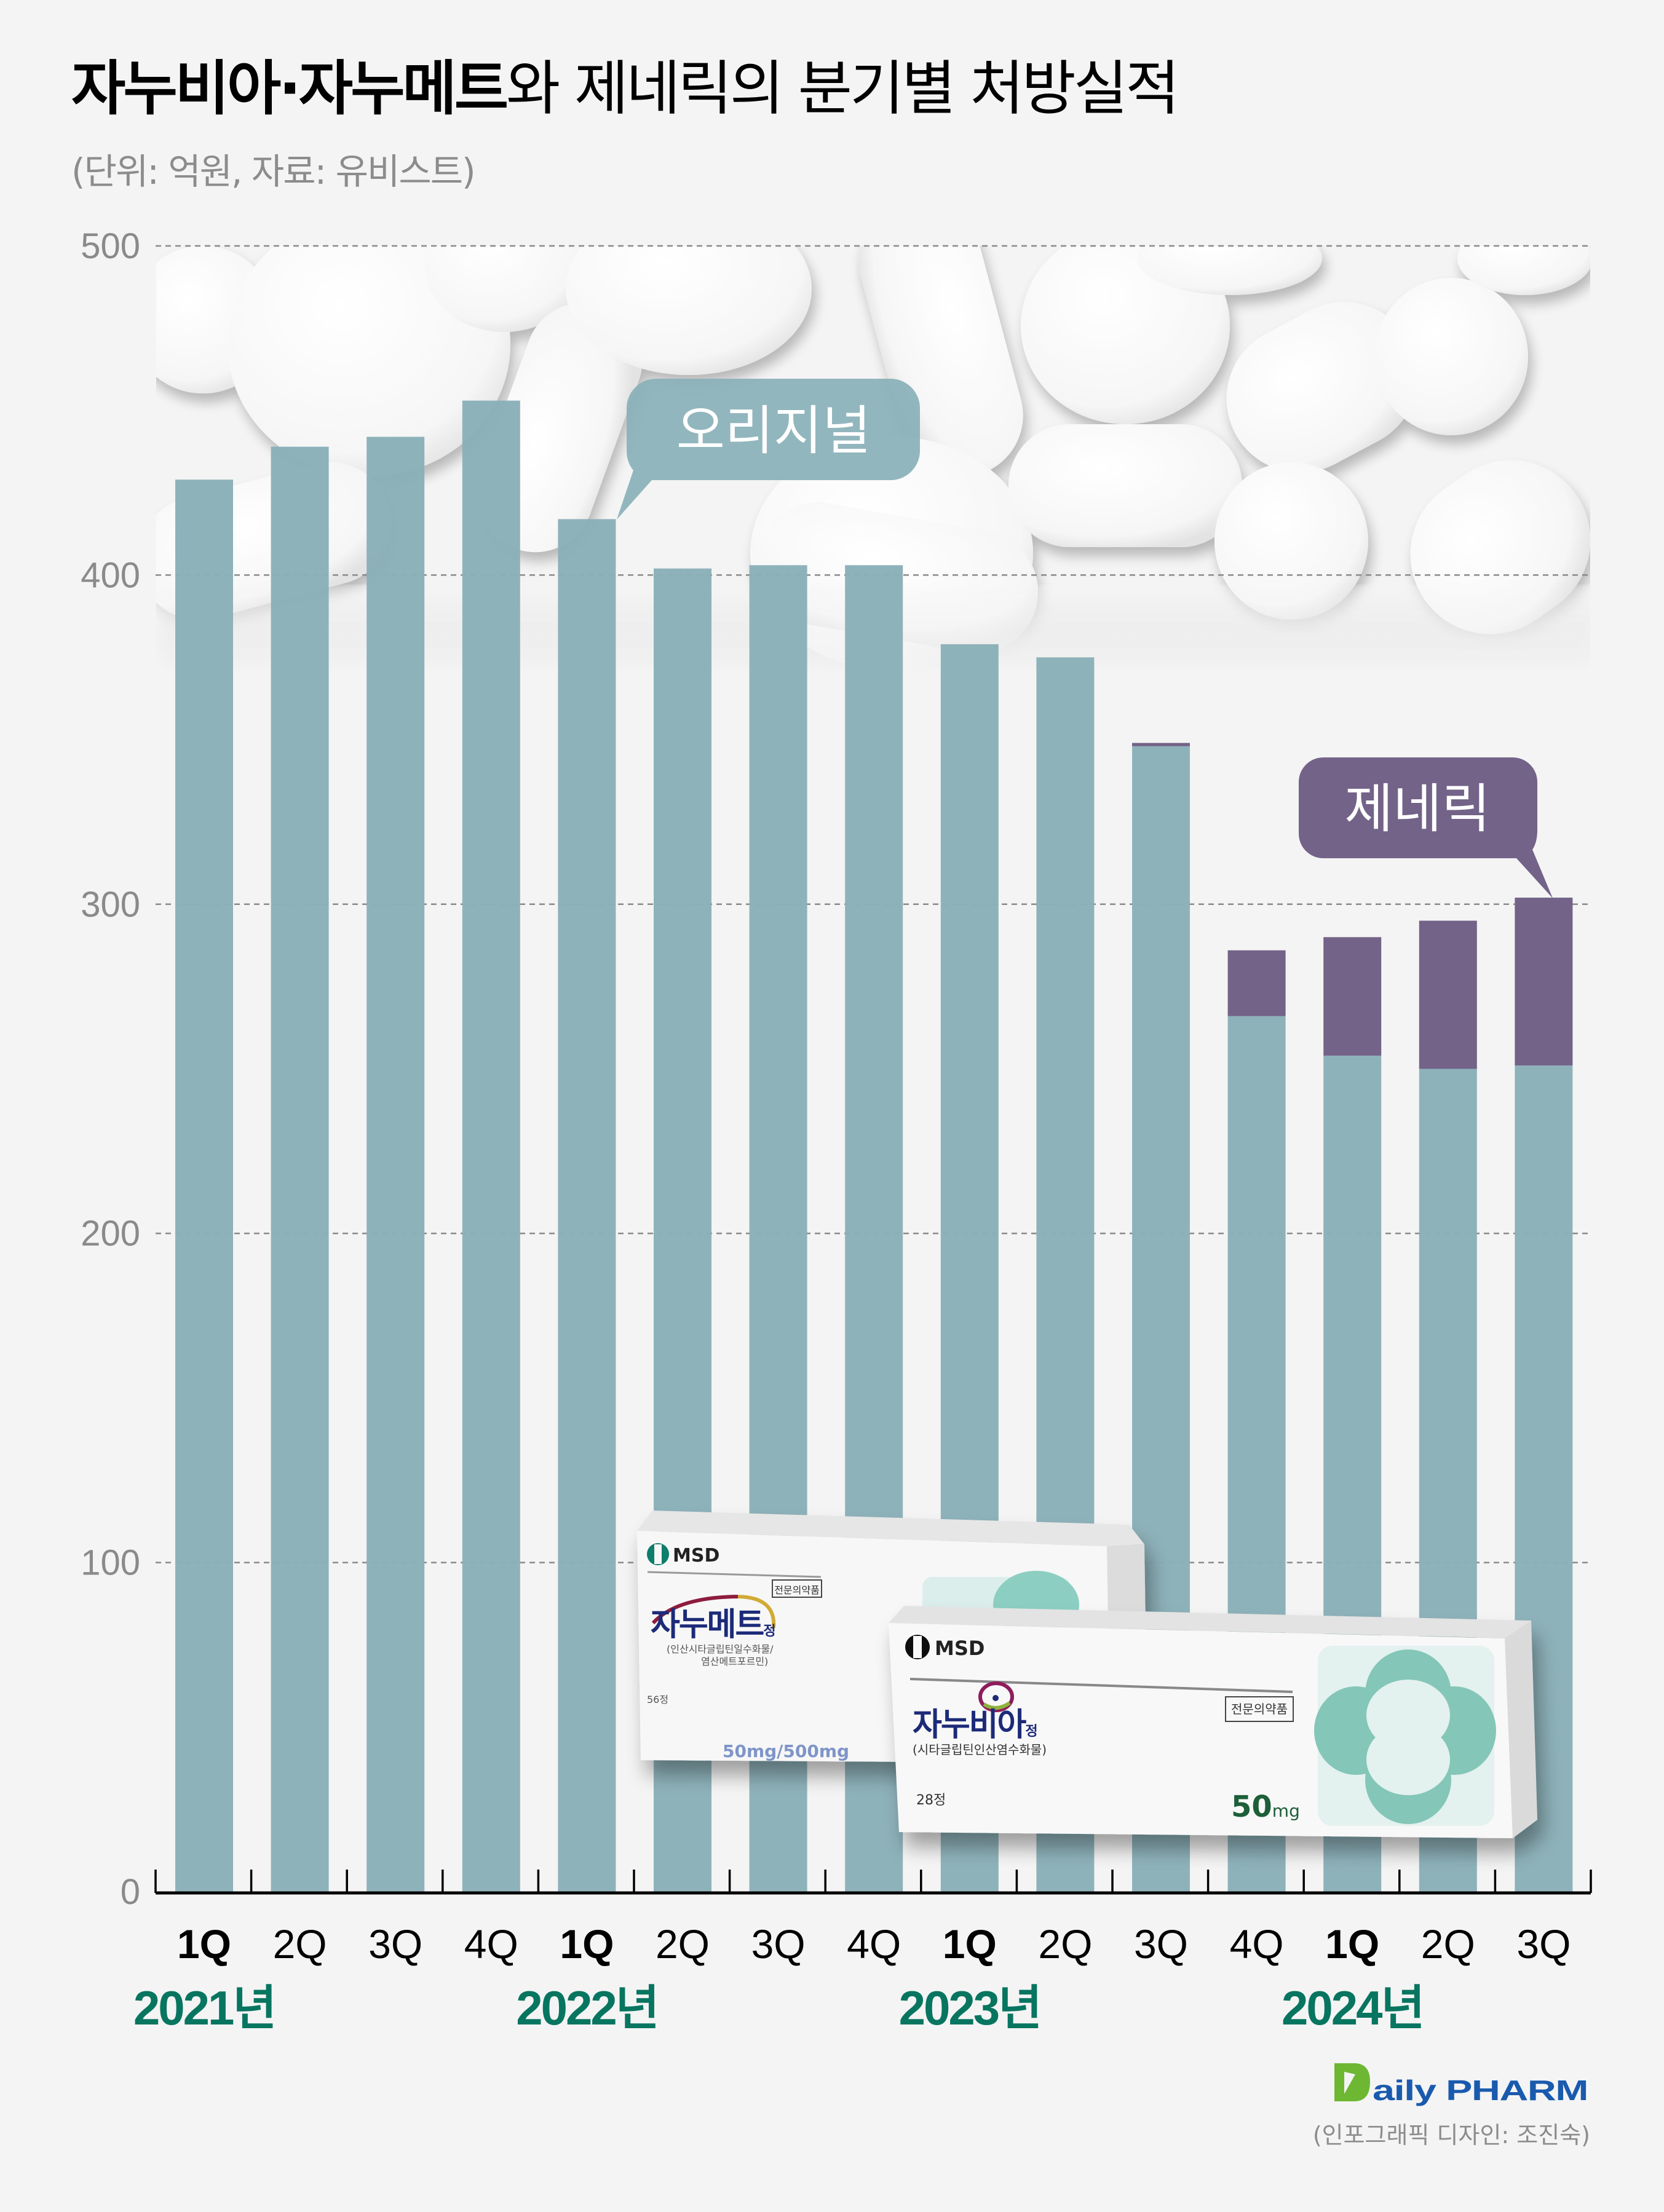 The width and height of the screenshot is (1664, 2212). What do you see at coordinates (111, 246) in the screenshot?
I see `y-tick-label: 500` at bounding box center [111, 246].